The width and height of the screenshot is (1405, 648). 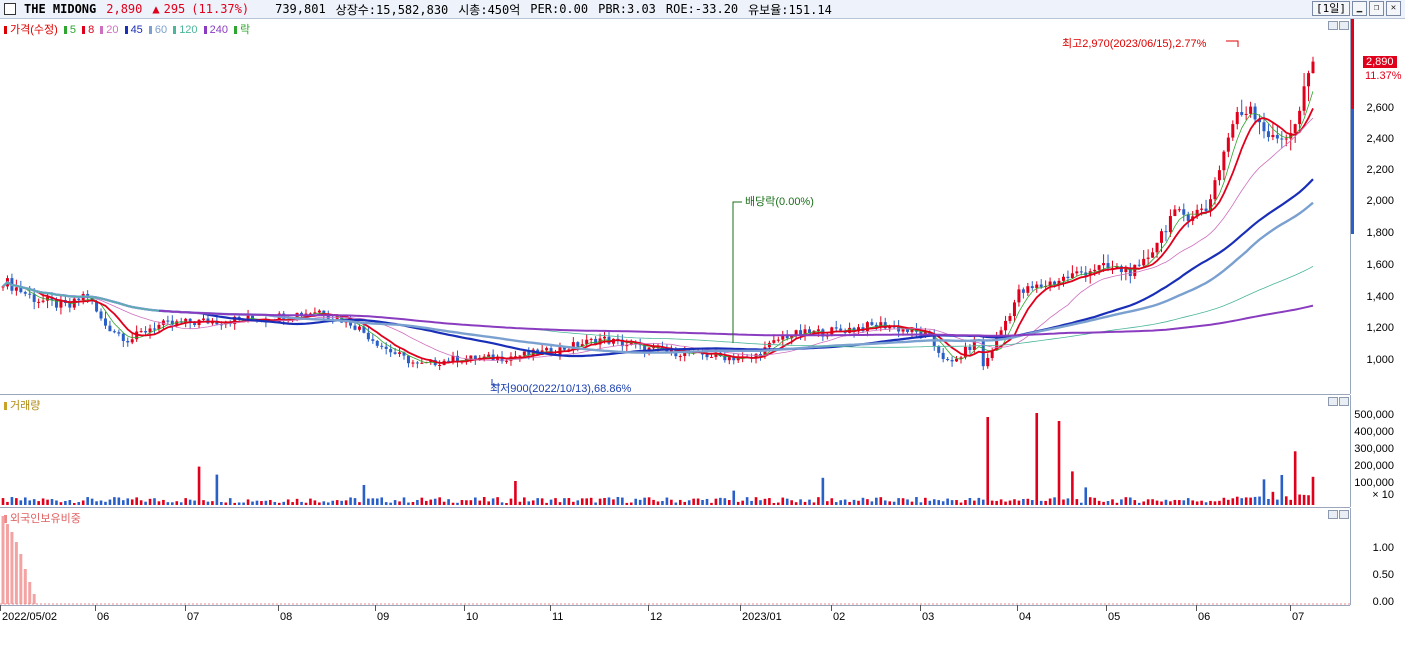 What do you see at coordinates (559, 9) in the screenshot?
I see `per-value: PER:0.00` at bounding box center [559, 9].